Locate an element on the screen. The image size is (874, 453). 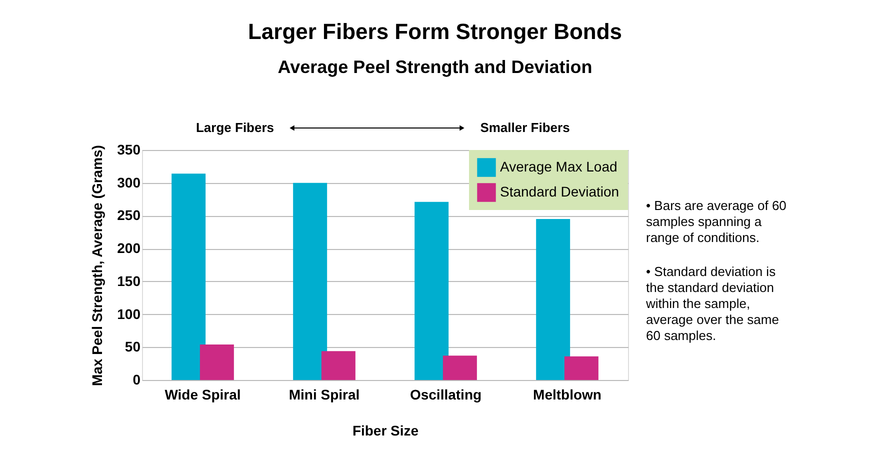
x-tick-label: Oscillating is located at coordinates (446, 394).